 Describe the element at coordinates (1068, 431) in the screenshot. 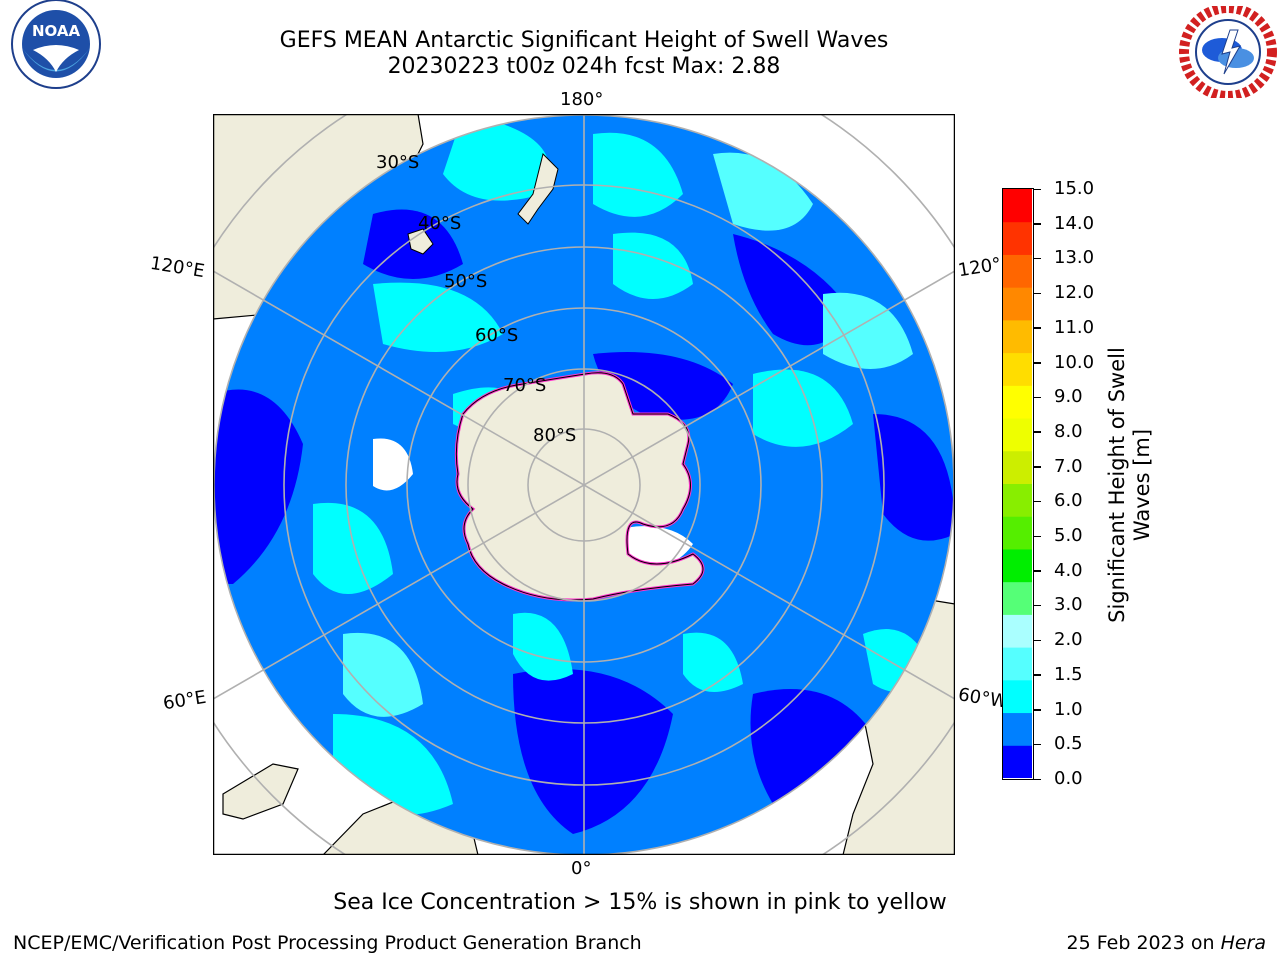

I see `colorbar-tick-label: 8.0` at that location.